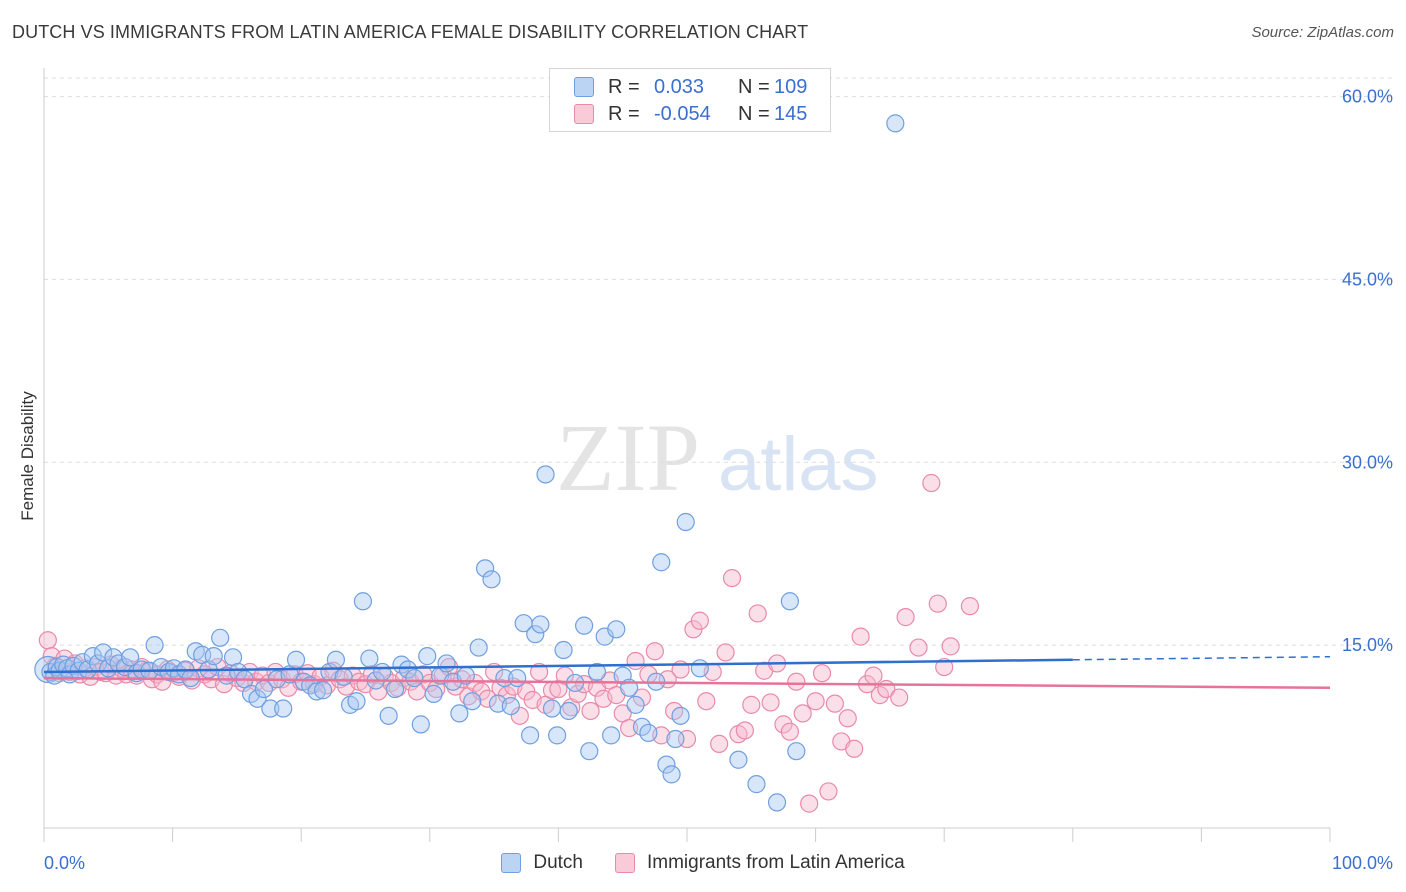 This screenshot has width=1406, height=892. What do you see at coordinates (1367, 462) in the screenshot?
I see `y-tick-label: 30.0%` at bounding box center [1367, 462].